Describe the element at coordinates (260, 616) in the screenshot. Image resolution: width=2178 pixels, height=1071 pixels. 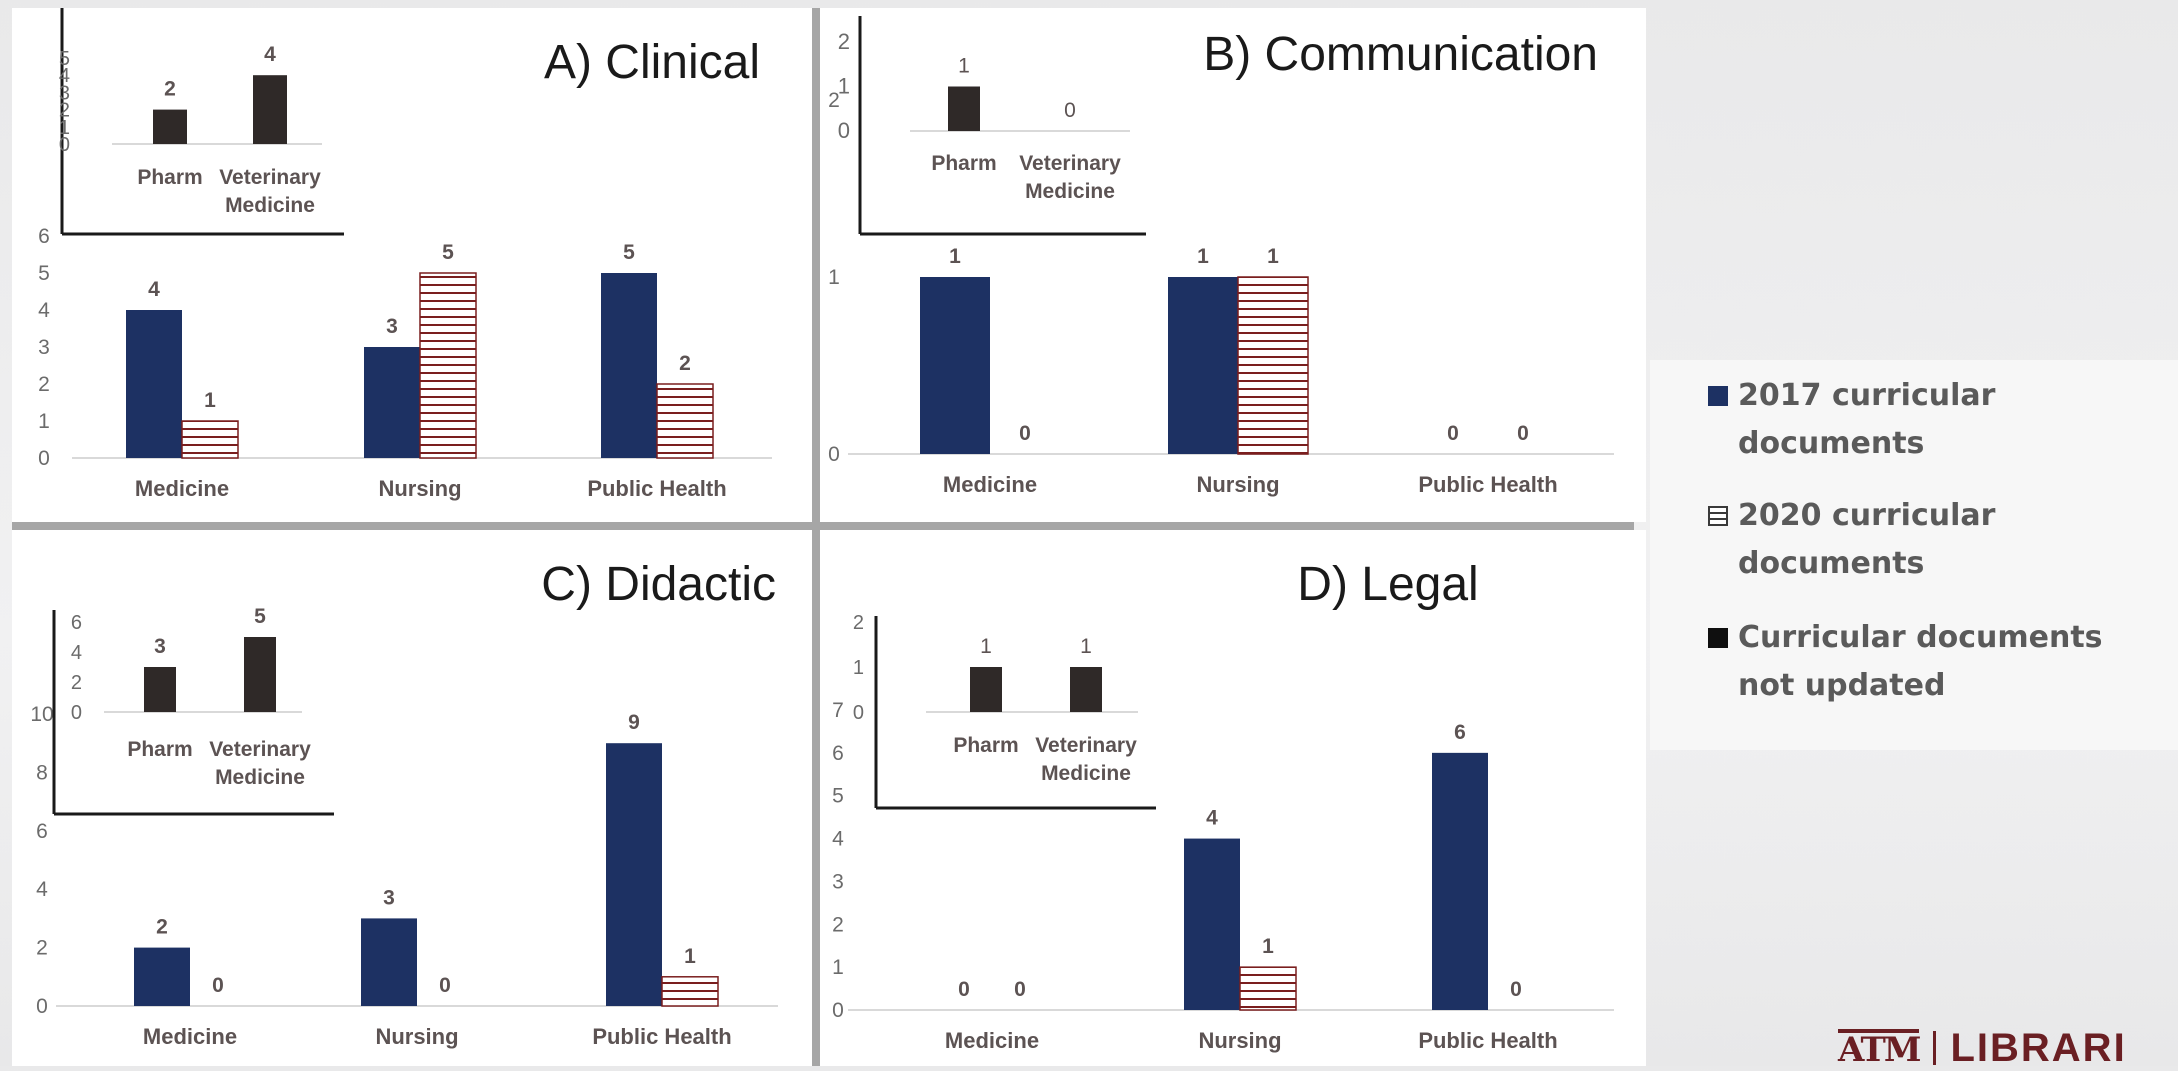
I see `inset-data-label: 5` at that location.